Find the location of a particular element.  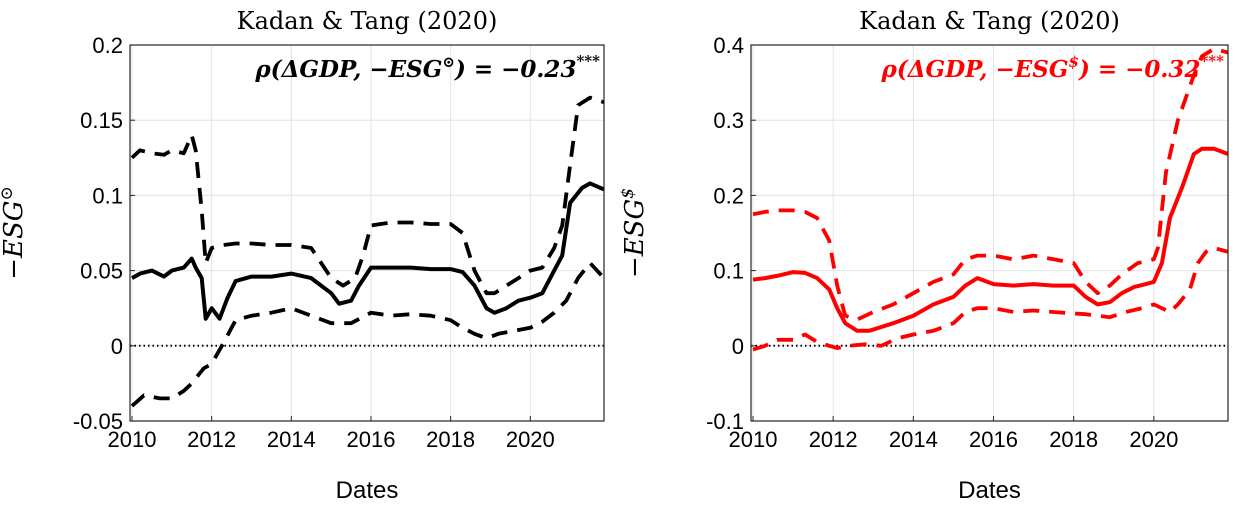

annotation-value: ) = −0.32 is located at coordinates (1139, 69).